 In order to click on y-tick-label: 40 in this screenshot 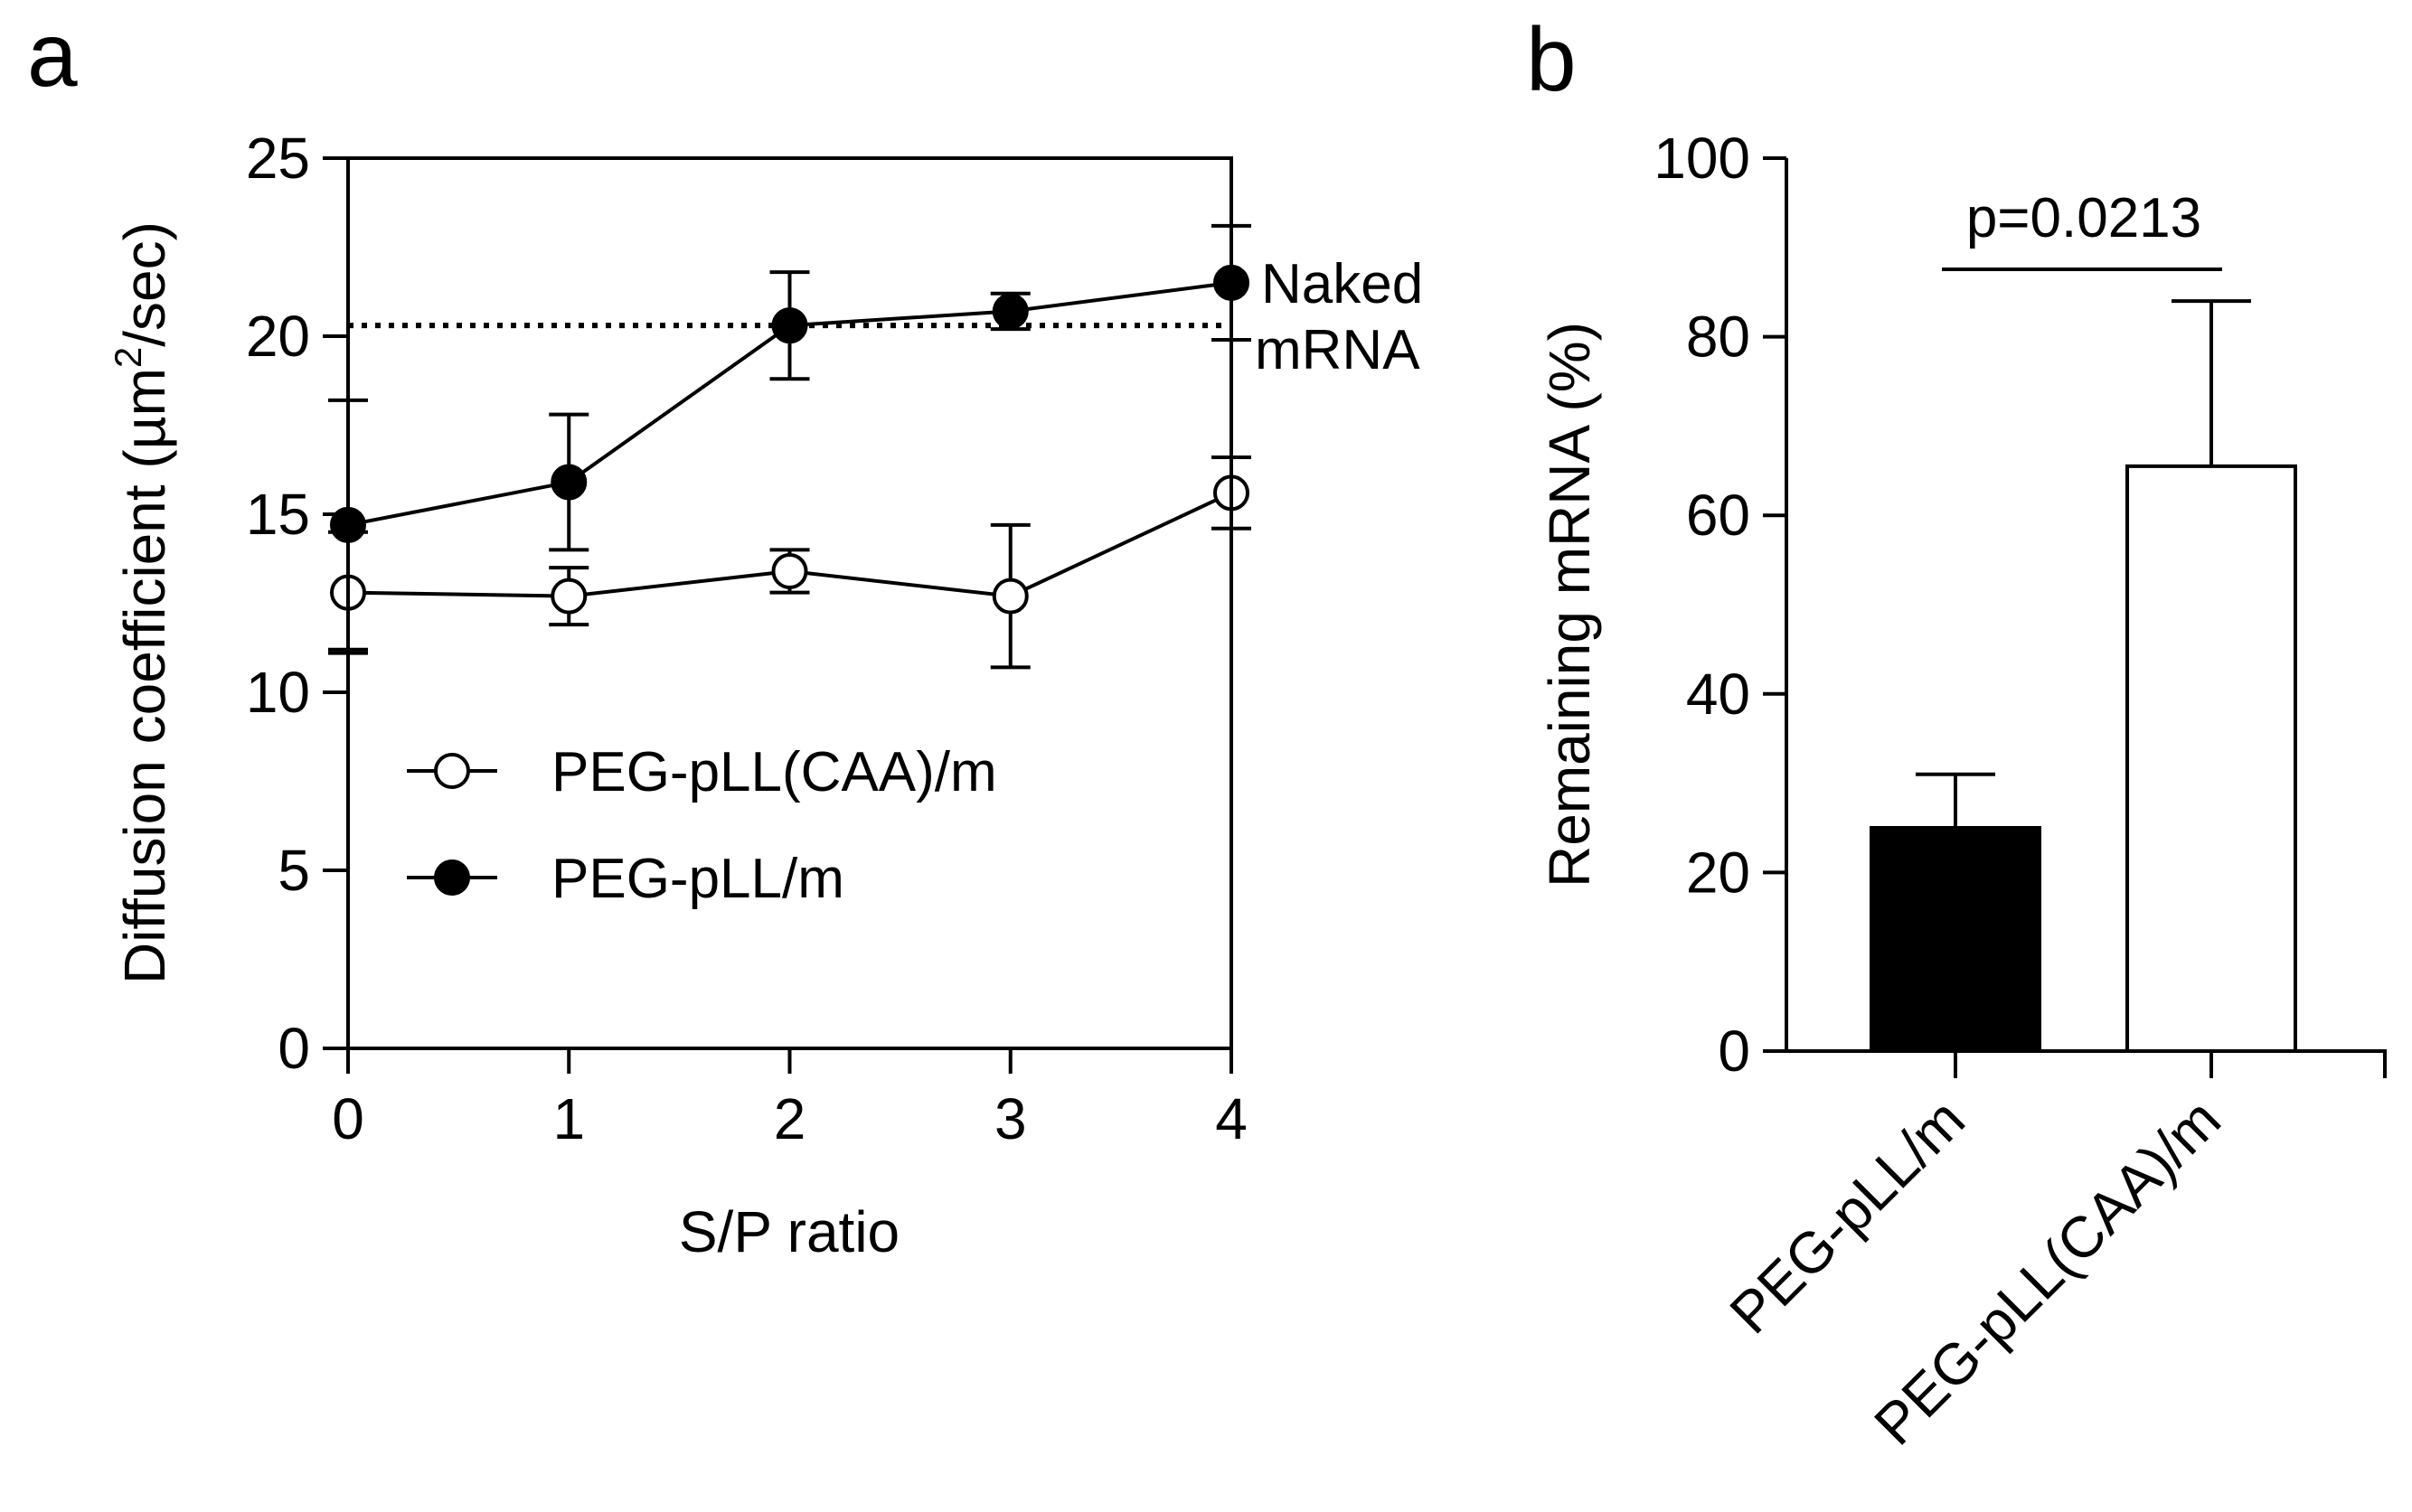, I will do `click(1718, 694)`.